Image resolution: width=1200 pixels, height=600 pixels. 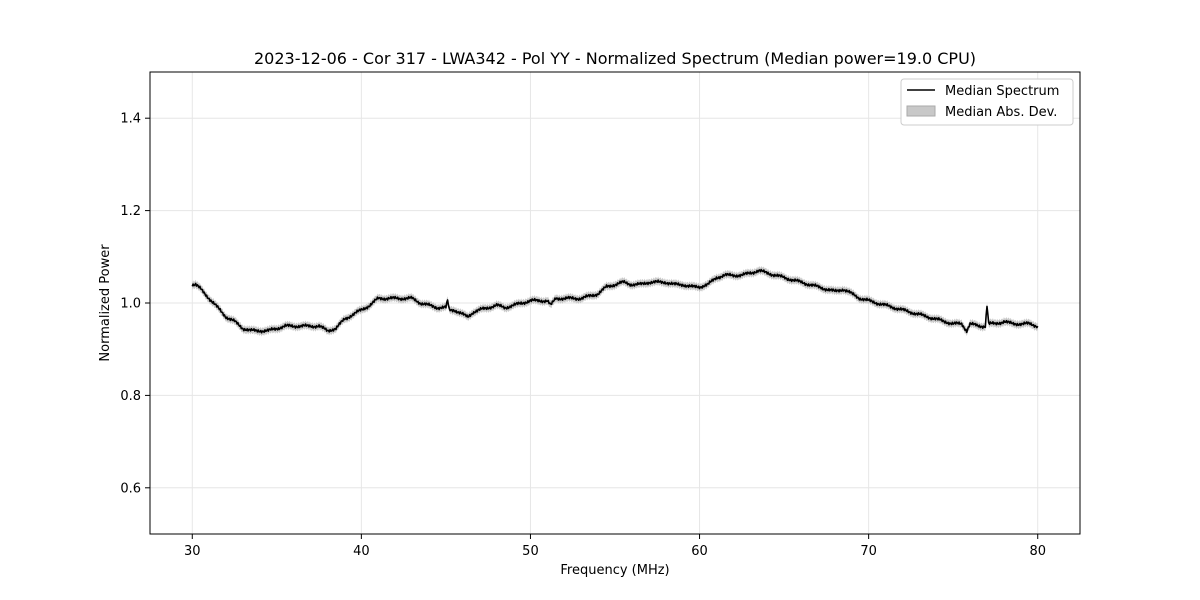 I want to click on median-spectrum-line, so click(x=615, y=301).